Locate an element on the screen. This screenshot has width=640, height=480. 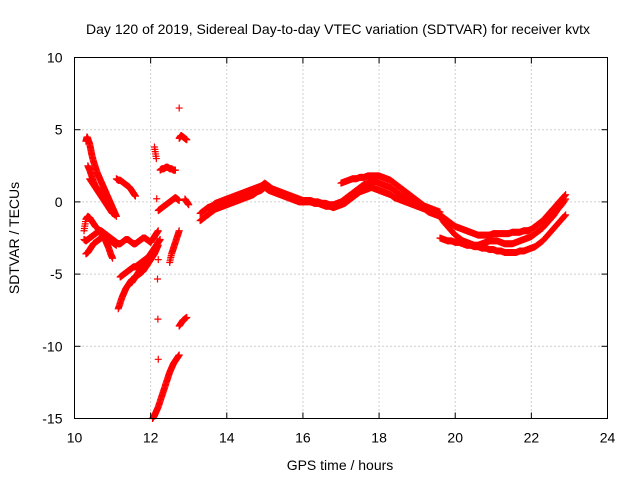
y-axis-label: SDTVAR / TECUs is located at coordinates (14, 238).